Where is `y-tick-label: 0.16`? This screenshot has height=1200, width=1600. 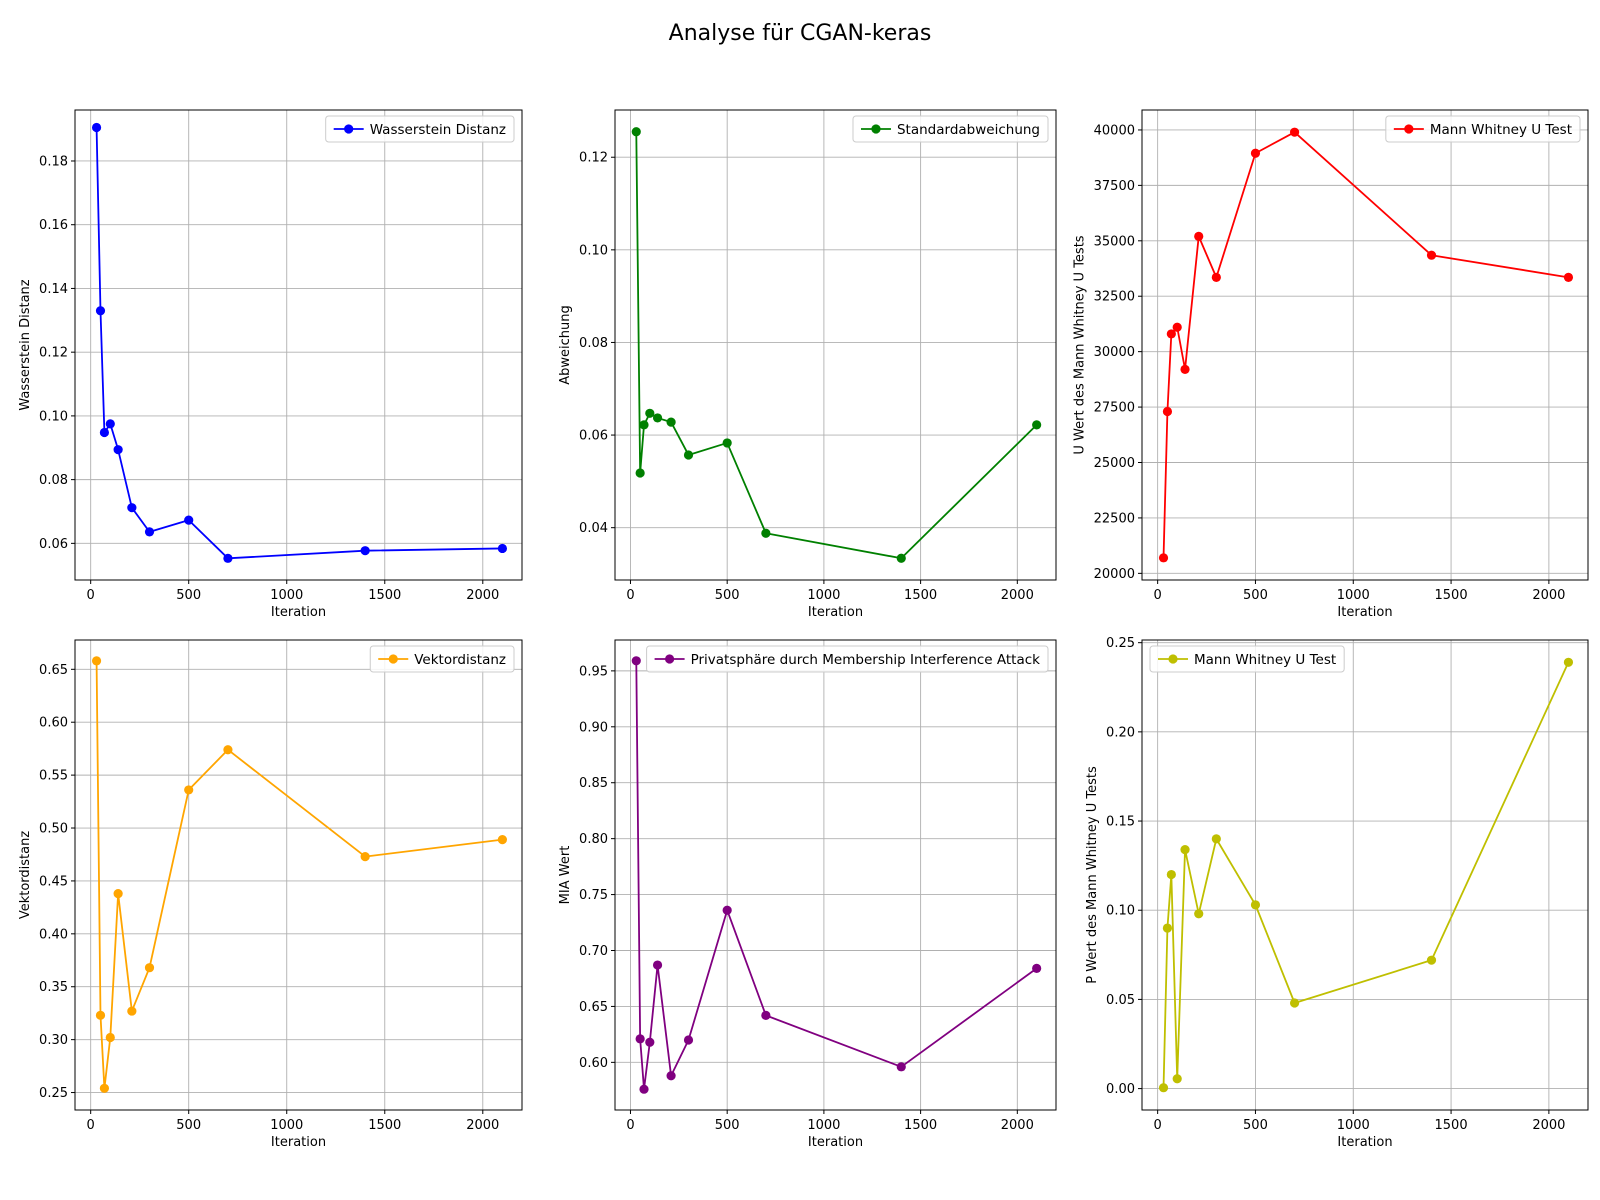 y-tick-label: 0.16 is located at coordinates (53, 225).